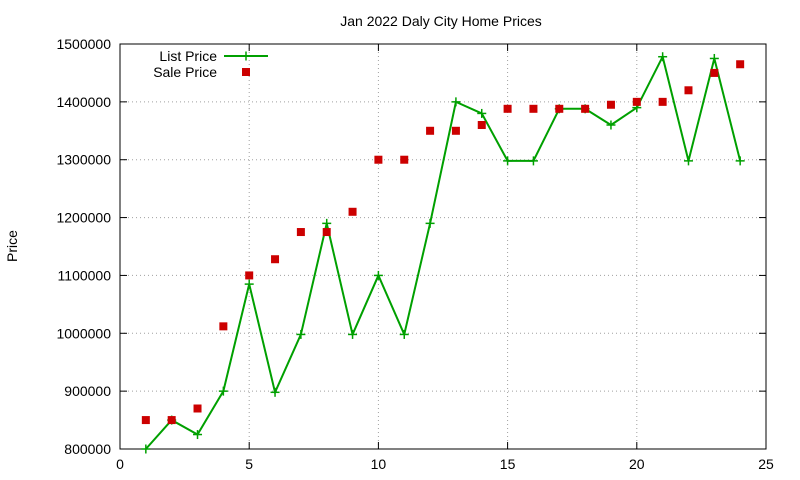 This screenshot has width=800, height=480. I want to click on y-tick-label: 1300000, so click(83, 160).